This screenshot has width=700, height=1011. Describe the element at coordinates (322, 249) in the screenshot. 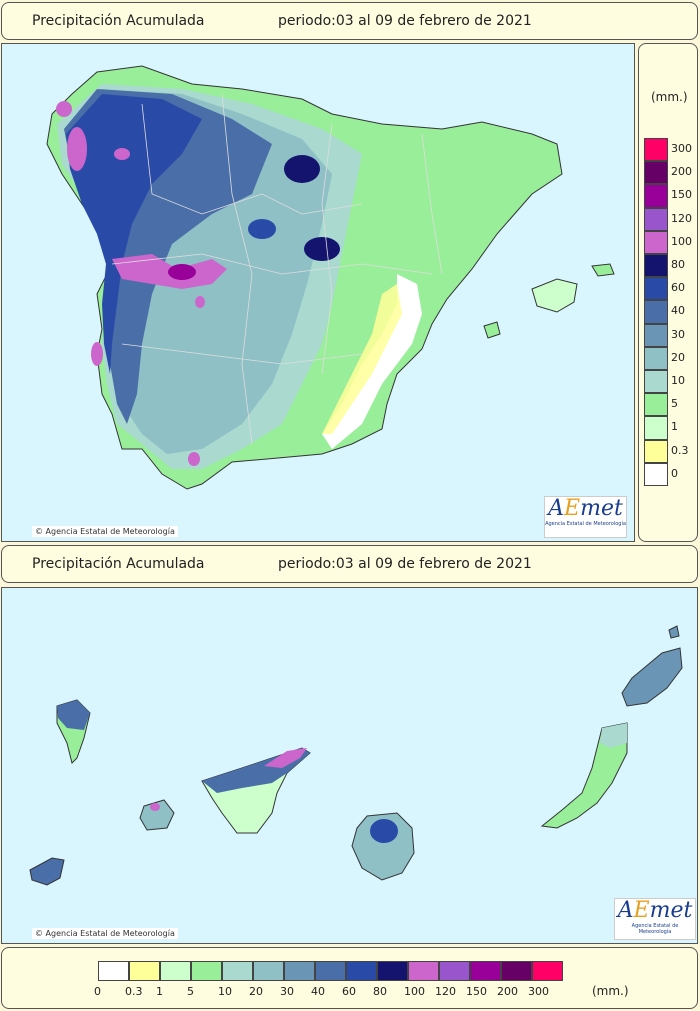

I see `central-80mm` at that location.